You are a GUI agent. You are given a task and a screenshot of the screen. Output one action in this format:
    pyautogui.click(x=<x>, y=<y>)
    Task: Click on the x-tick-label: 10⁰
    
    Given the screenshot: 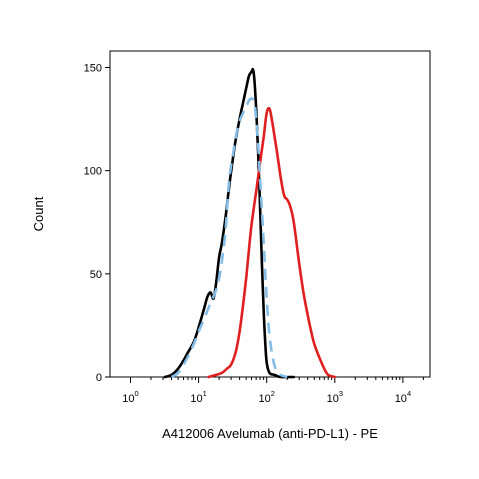 What is the action you would take?
    pyautogui.click(x=130, y=397)
    